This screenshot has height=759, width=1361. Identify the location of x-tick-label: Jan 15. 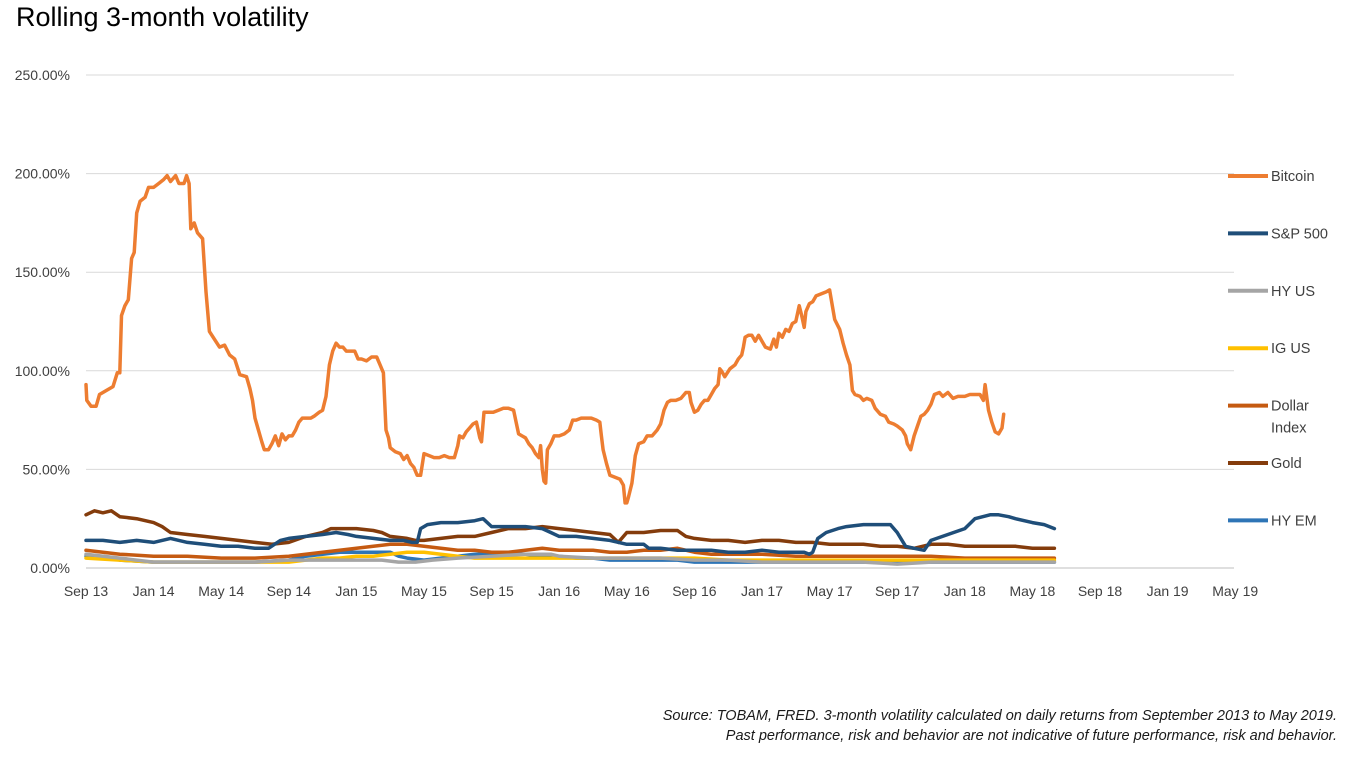
(356, 591).